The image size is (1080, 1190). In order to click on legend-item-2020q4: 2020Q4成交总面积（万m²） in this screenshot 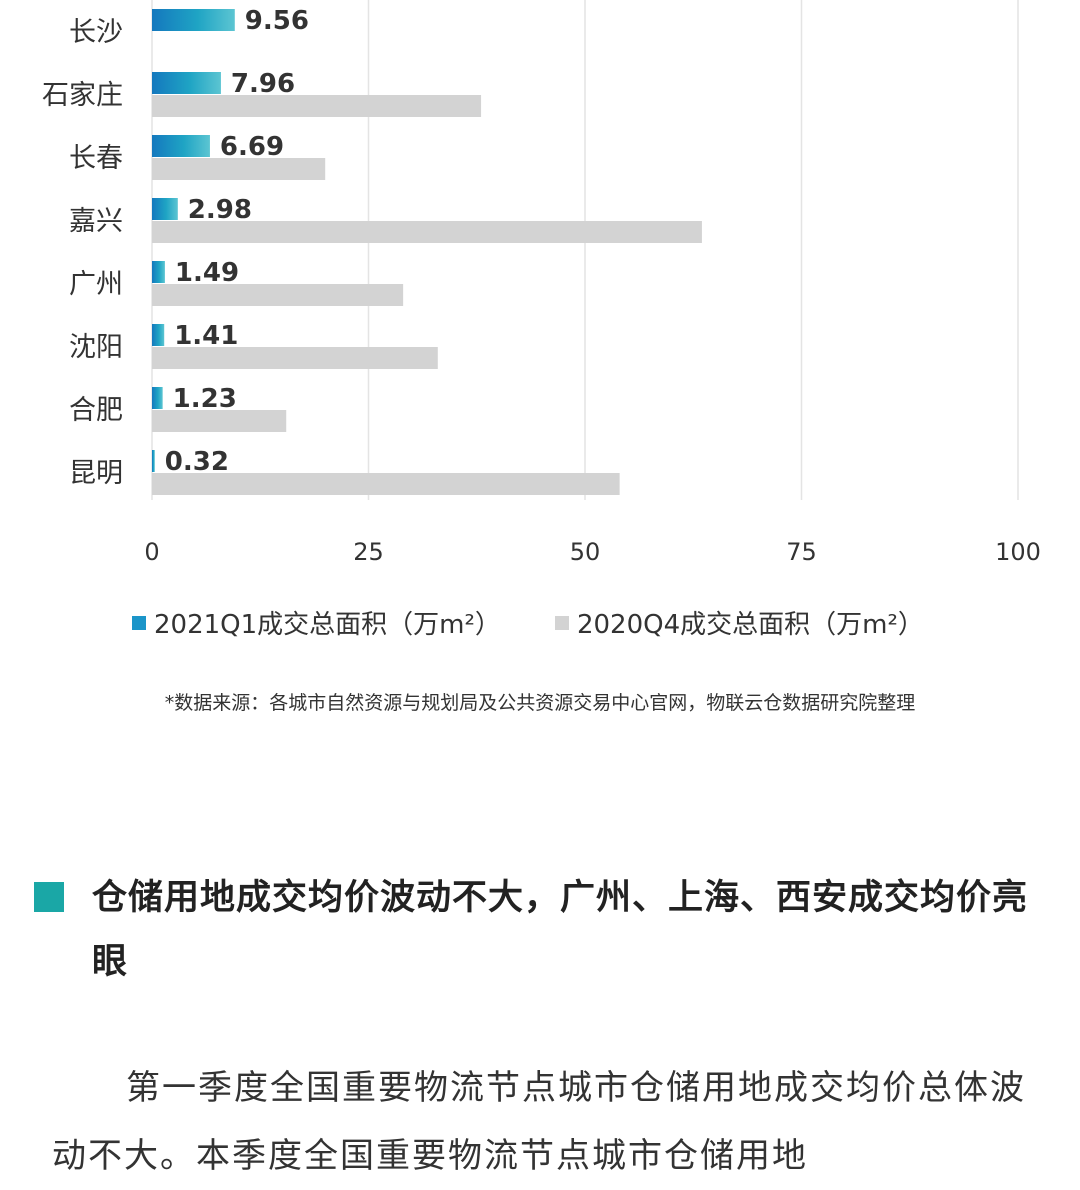, I will do `click(739, 622)`.